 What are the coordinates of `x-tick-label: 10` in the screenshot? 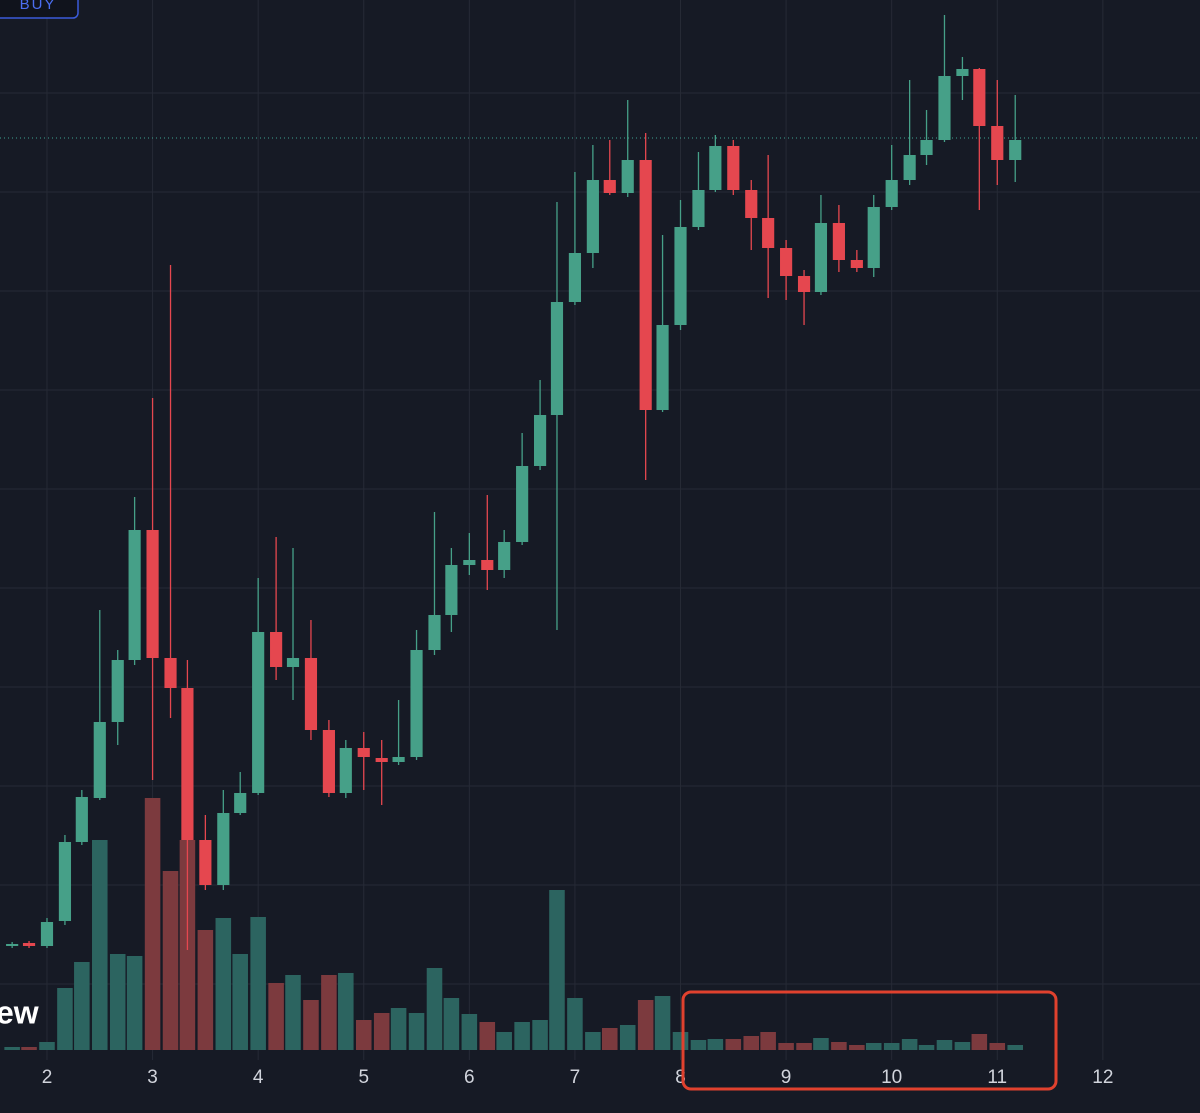 It's located at (891, 1077).